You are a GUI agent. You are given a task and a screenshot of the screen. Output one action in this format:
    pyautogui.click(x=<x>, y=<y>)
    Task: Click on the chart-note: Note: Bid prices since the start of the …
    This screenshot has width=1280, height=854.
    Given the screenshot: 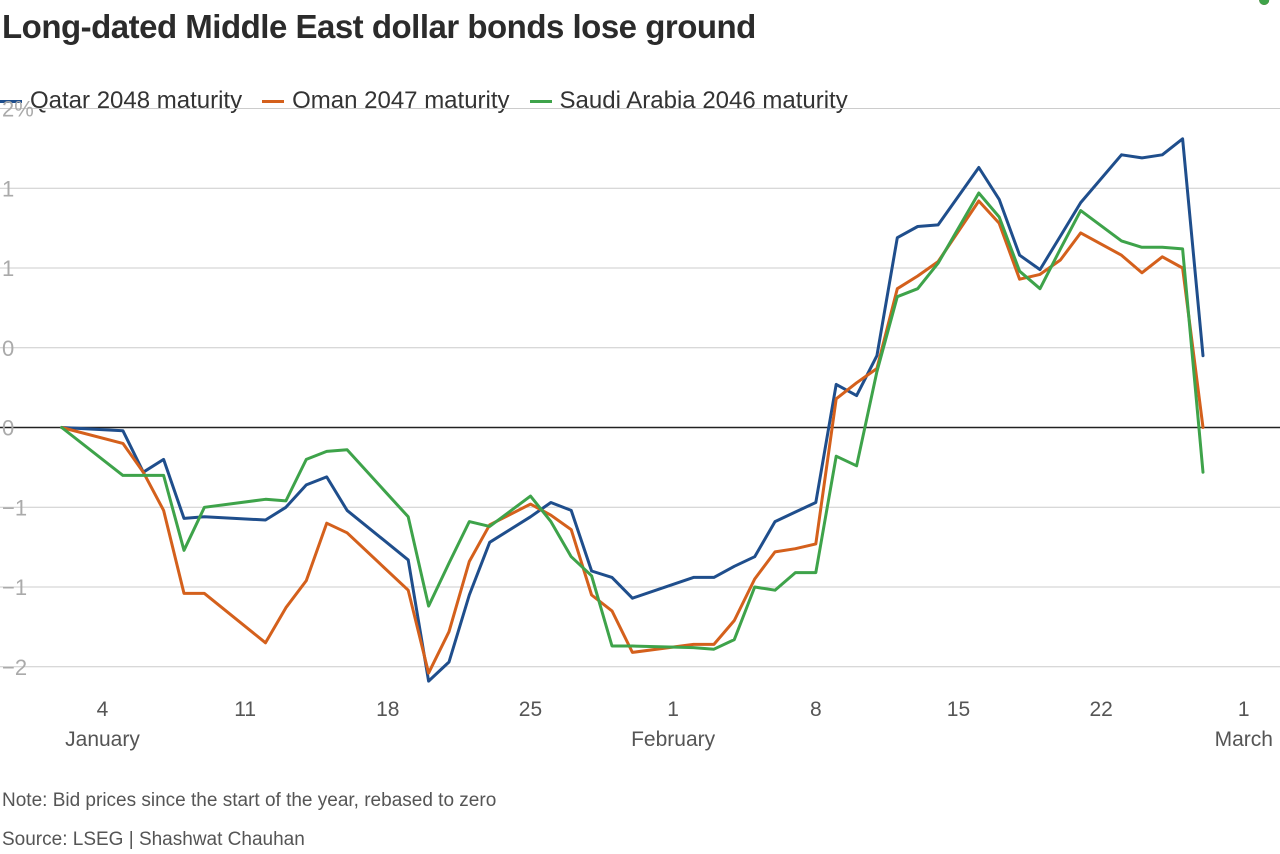 What is the action you would take?
    pyautogui.click(x=249, y=800)
    